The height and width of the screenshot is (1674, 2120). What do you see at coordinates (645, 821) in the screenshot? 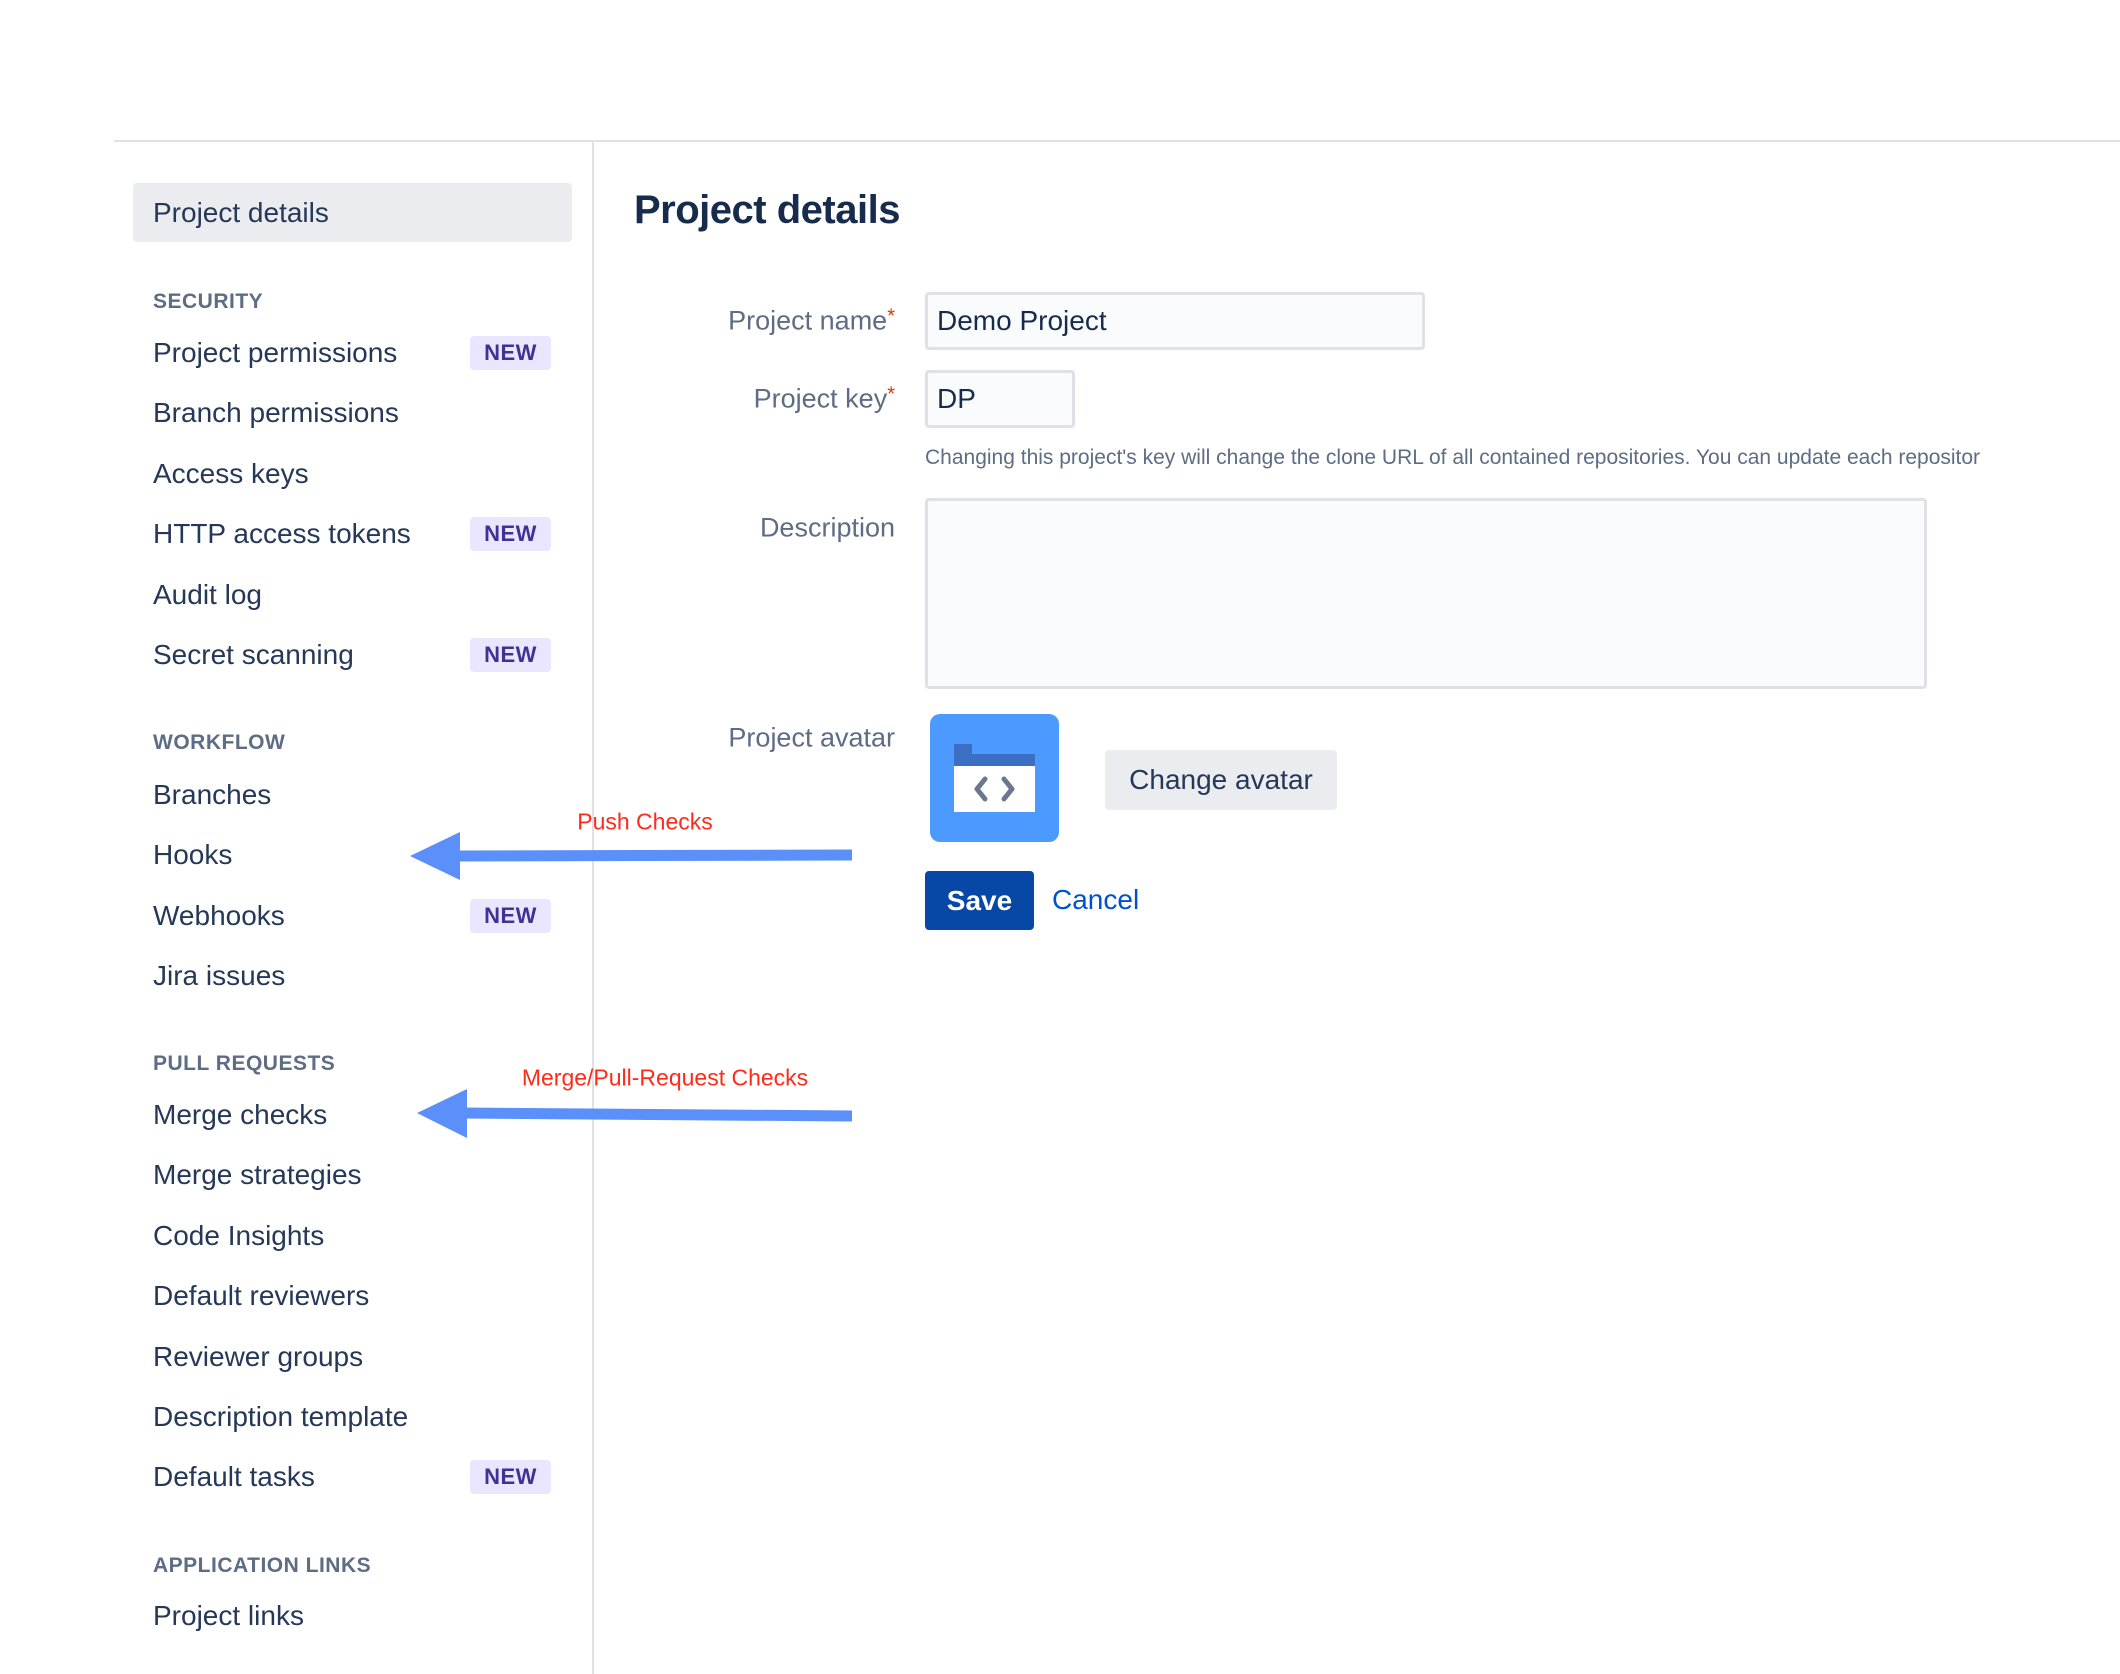
I see `push-checks-annotation: Push Checks` at bounding box center [645, 821].